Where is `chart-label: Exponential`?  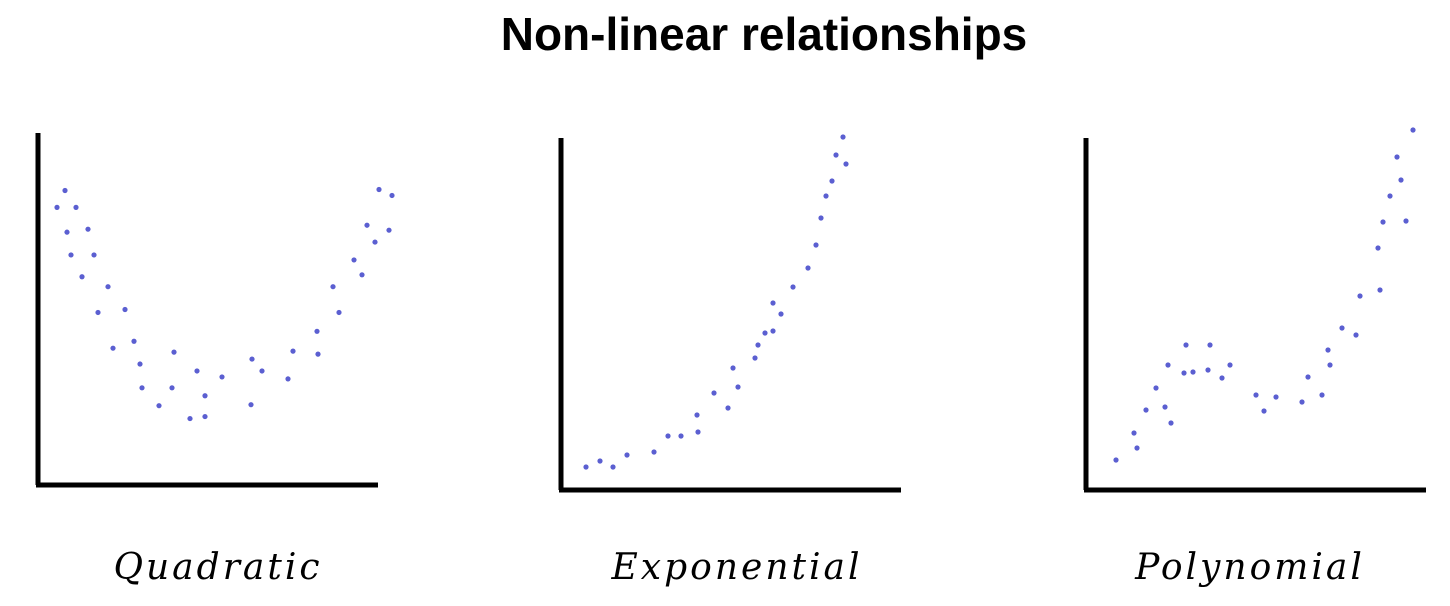 chart-label: Exponential is located at coordinates (737, 567).